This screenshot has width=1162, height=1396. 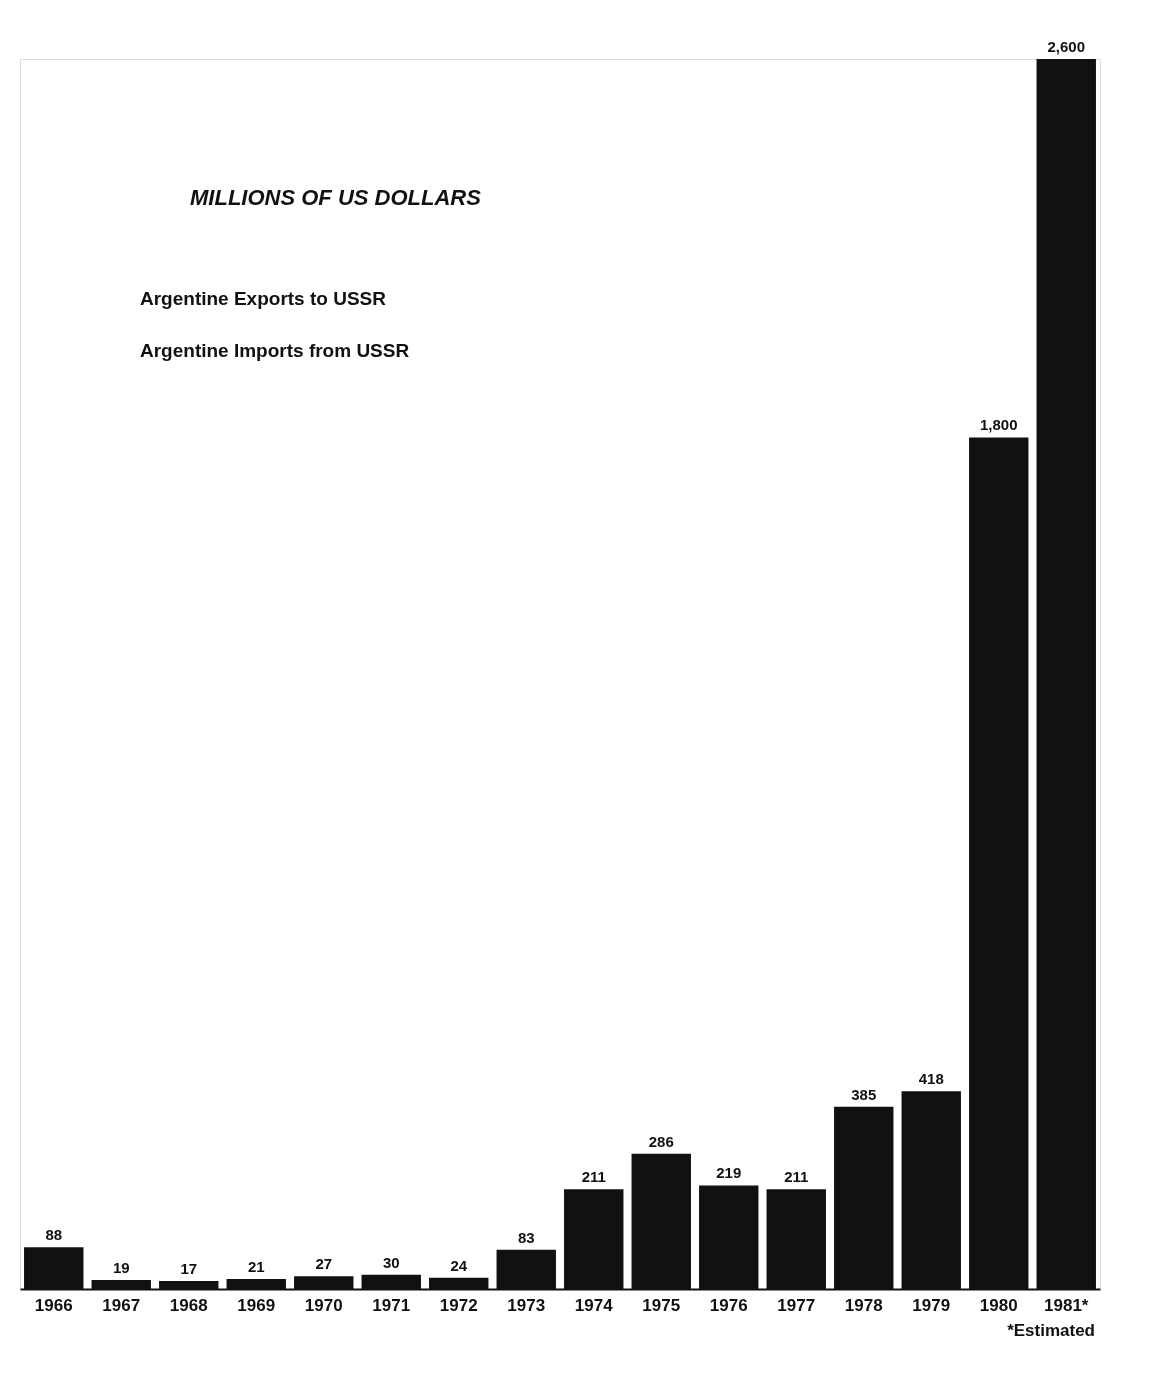 What do you see at coordinates (256, 1267) in the screenshot?
I see `data-label: 21` at bounding box center [256, 1267].